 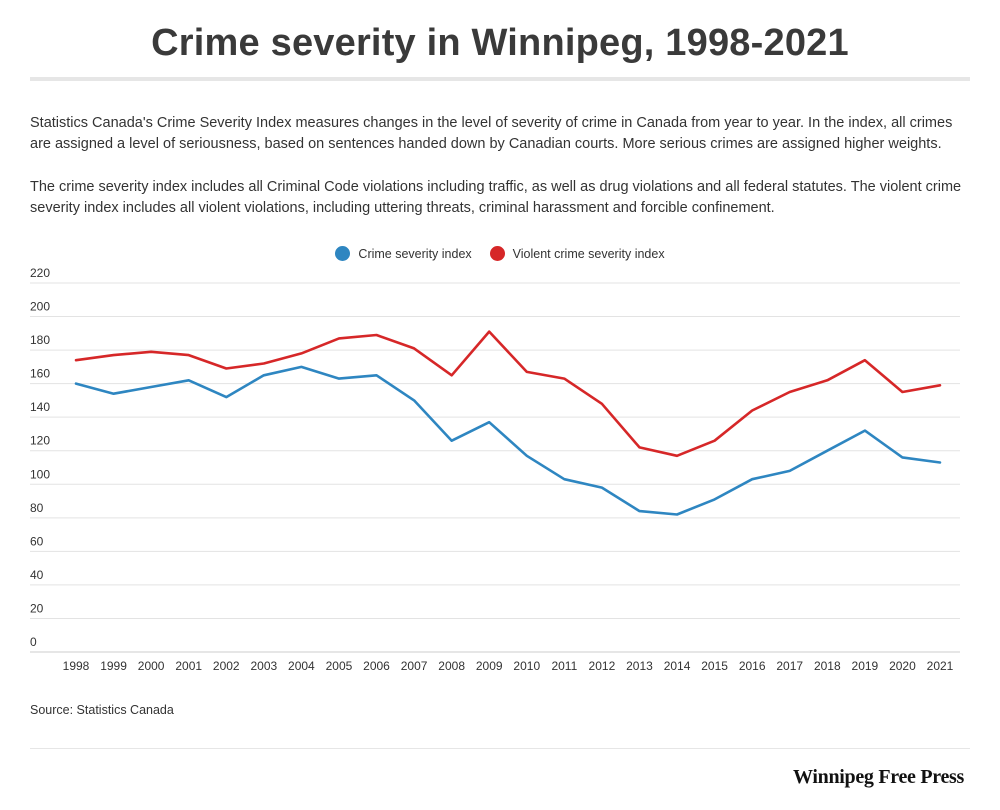 What do you see at coordinates (489, 666) in the screenshot?
I see `x-tick-label-2009: 2009` at bounding box center [489, 666].